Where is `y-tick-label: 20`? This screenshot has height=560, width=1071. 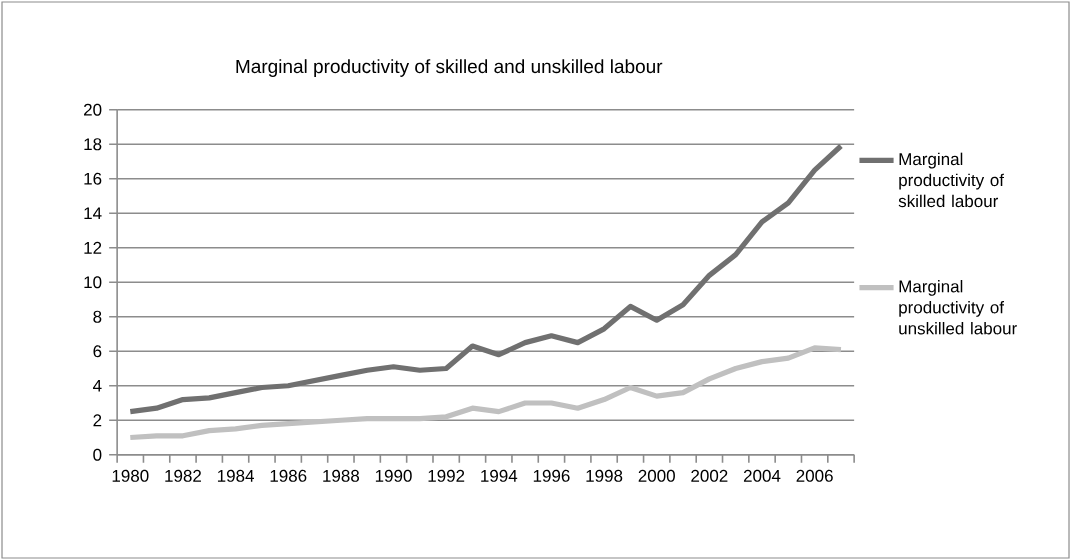 y-tick-label: 20 is located at coordinates (93, 109).